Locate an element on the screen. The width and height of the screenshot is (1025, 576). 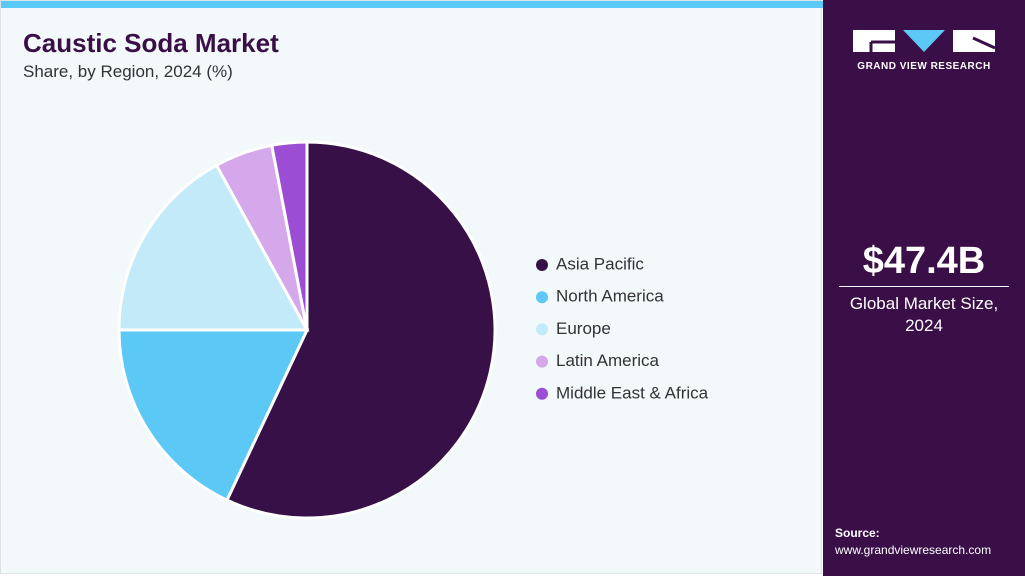
legend-label: North America is located at coordinates (610, 296).